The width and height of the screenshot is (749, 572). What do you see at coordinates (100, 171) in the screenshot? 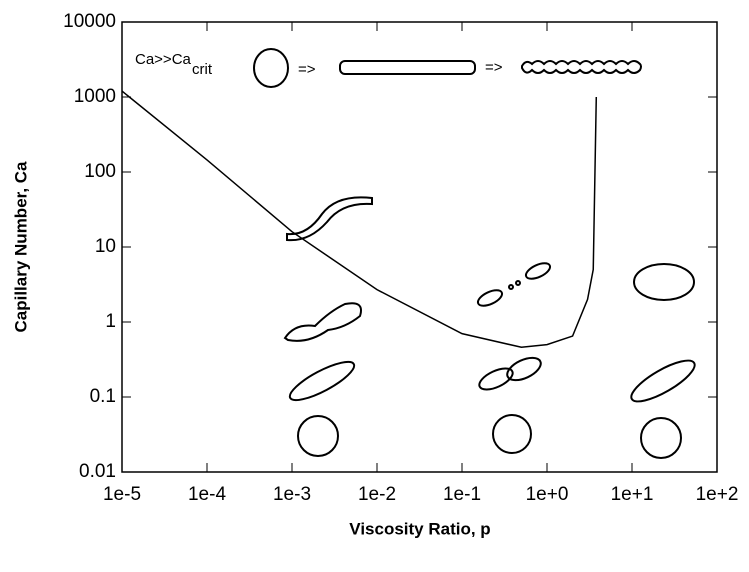
I see `y-tick-label: 100` at bounding box center [100, 171].